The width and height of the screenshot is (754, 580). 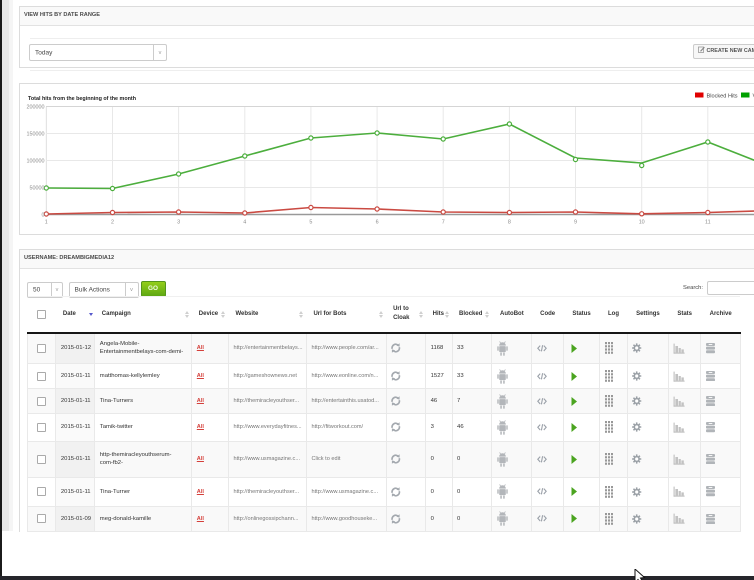 What do you see at coordinates (722, 97) in the screenshot?
I see `svg-text: Blocked Hits` at bounding box center [722, 97].